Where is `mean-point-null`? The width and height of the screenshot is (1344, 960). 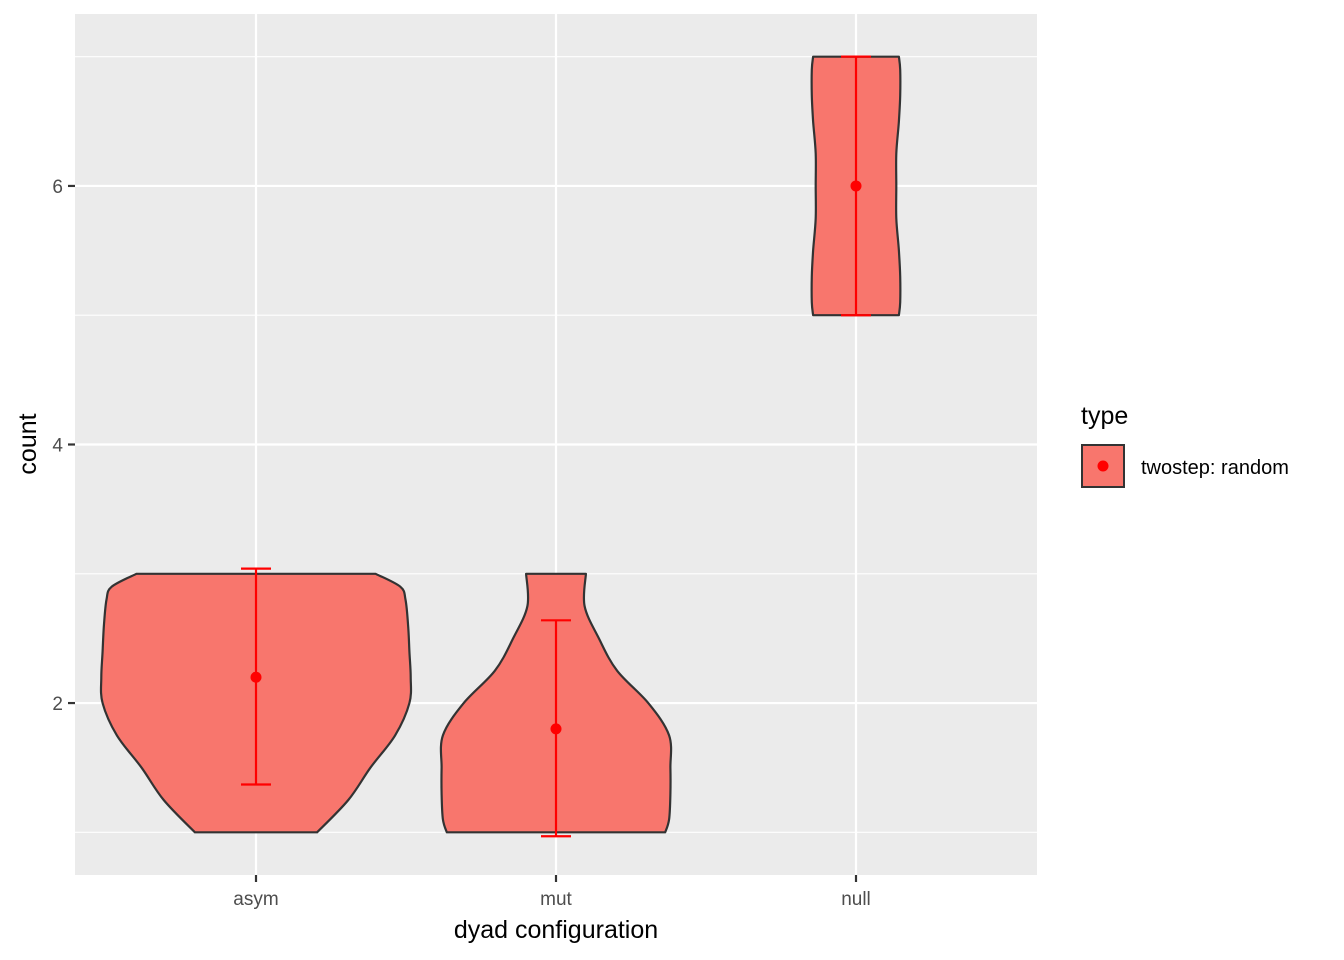
mean-point-null is located at coordinates (856, 186).